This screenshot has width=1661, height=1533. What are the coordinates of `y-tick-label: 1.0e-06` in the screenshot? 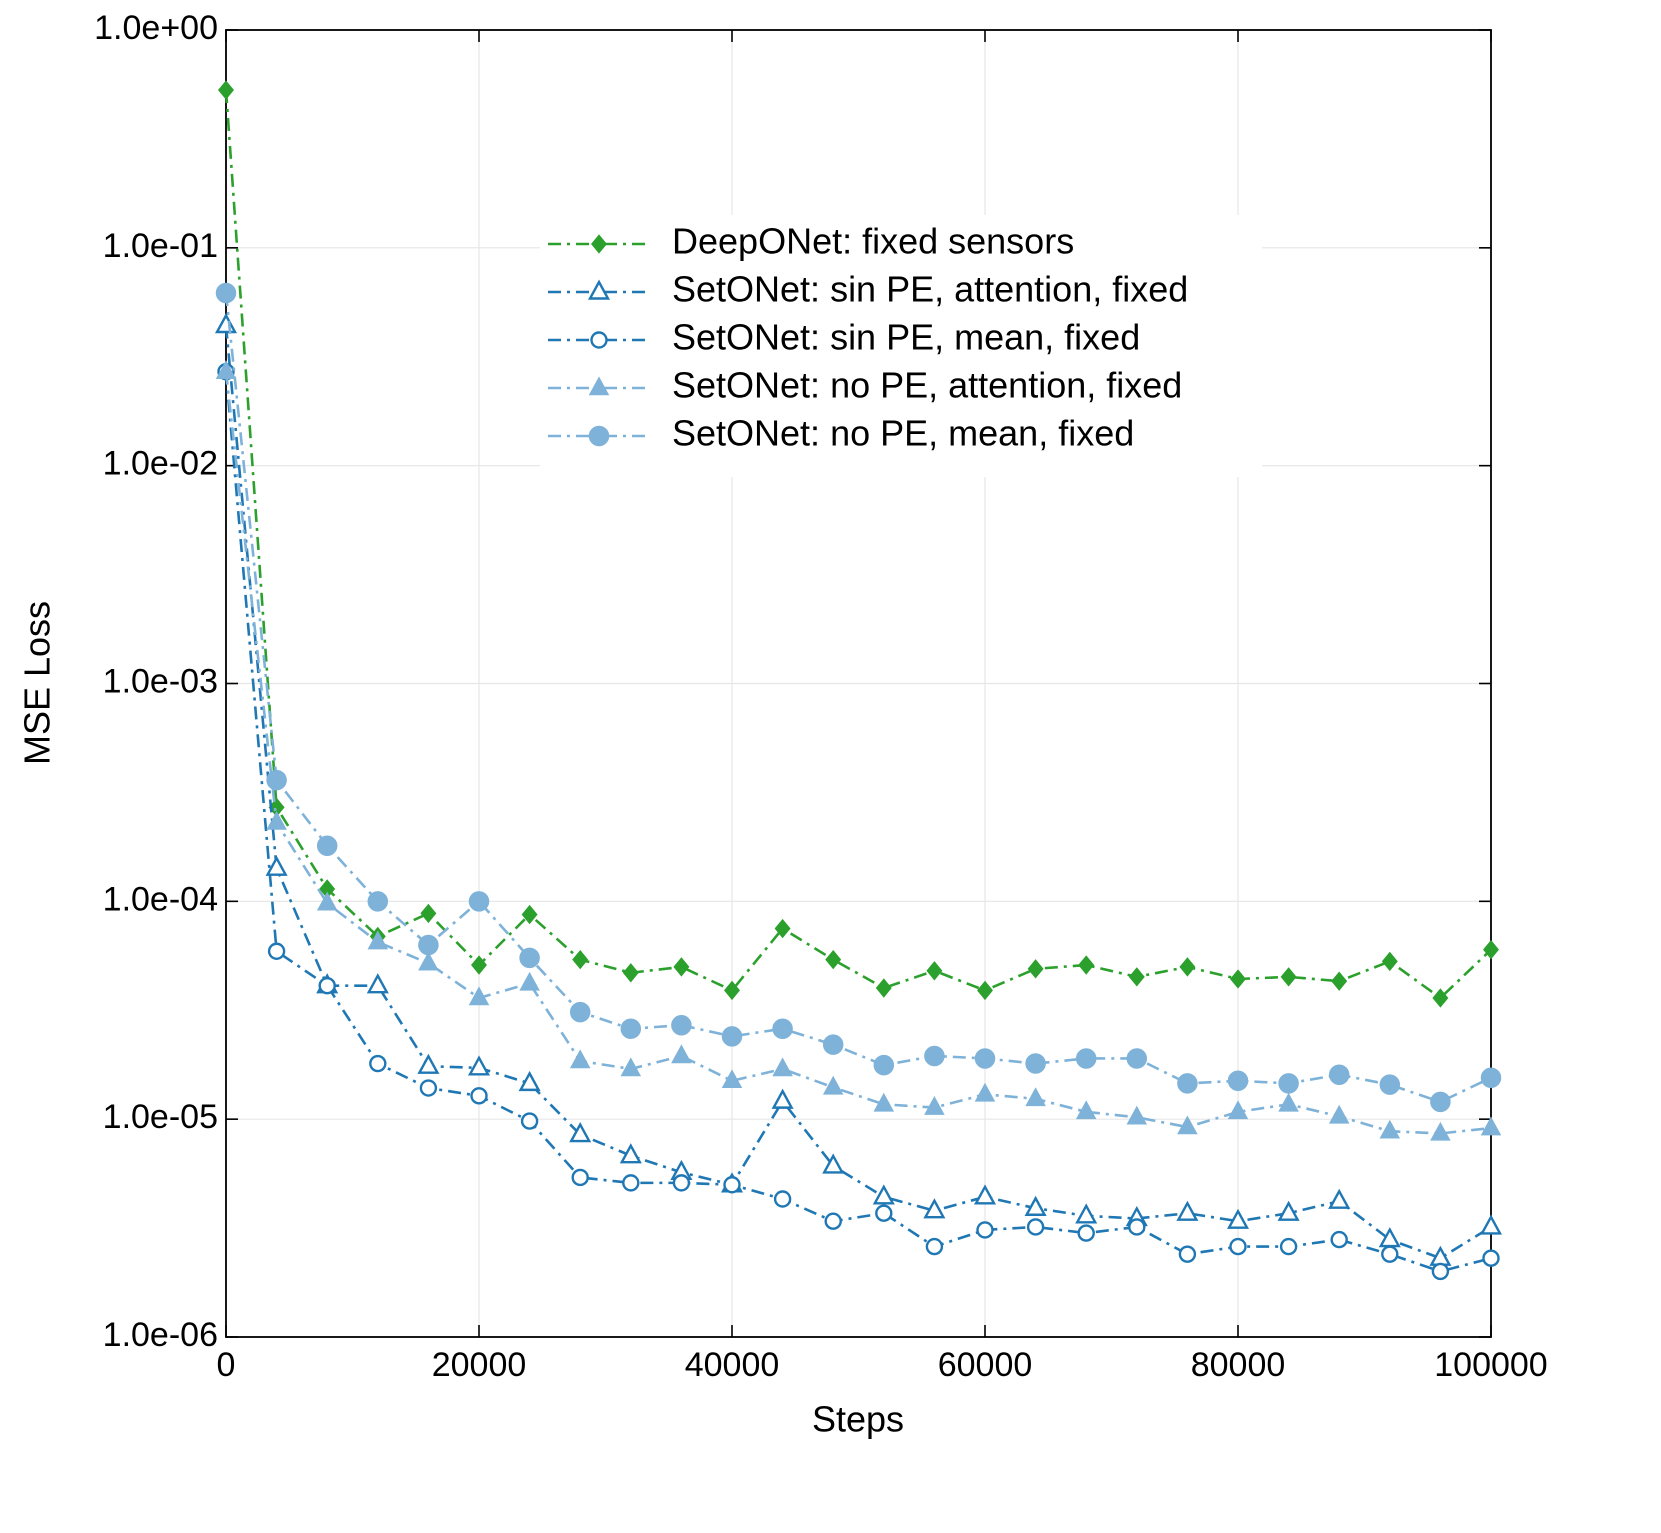 It's located at (160, 1335).